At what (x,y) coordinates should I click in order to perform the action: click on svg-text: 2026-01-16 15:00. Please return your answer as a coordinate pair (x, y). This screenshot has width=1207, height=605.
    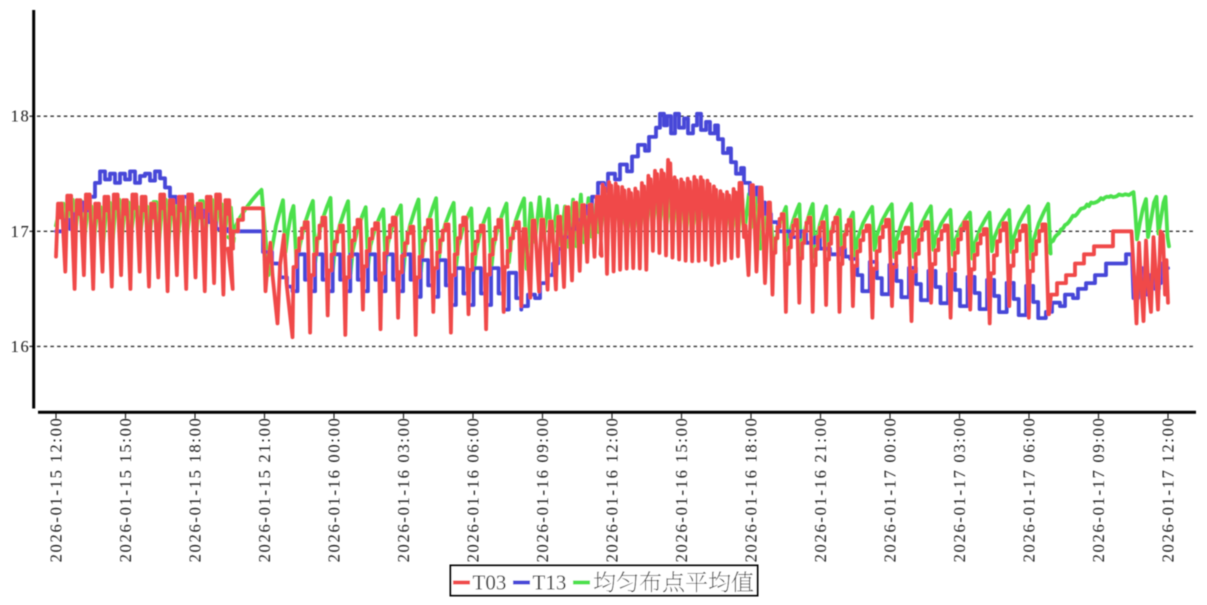
    Looking at the image, I should click on (681, 490).